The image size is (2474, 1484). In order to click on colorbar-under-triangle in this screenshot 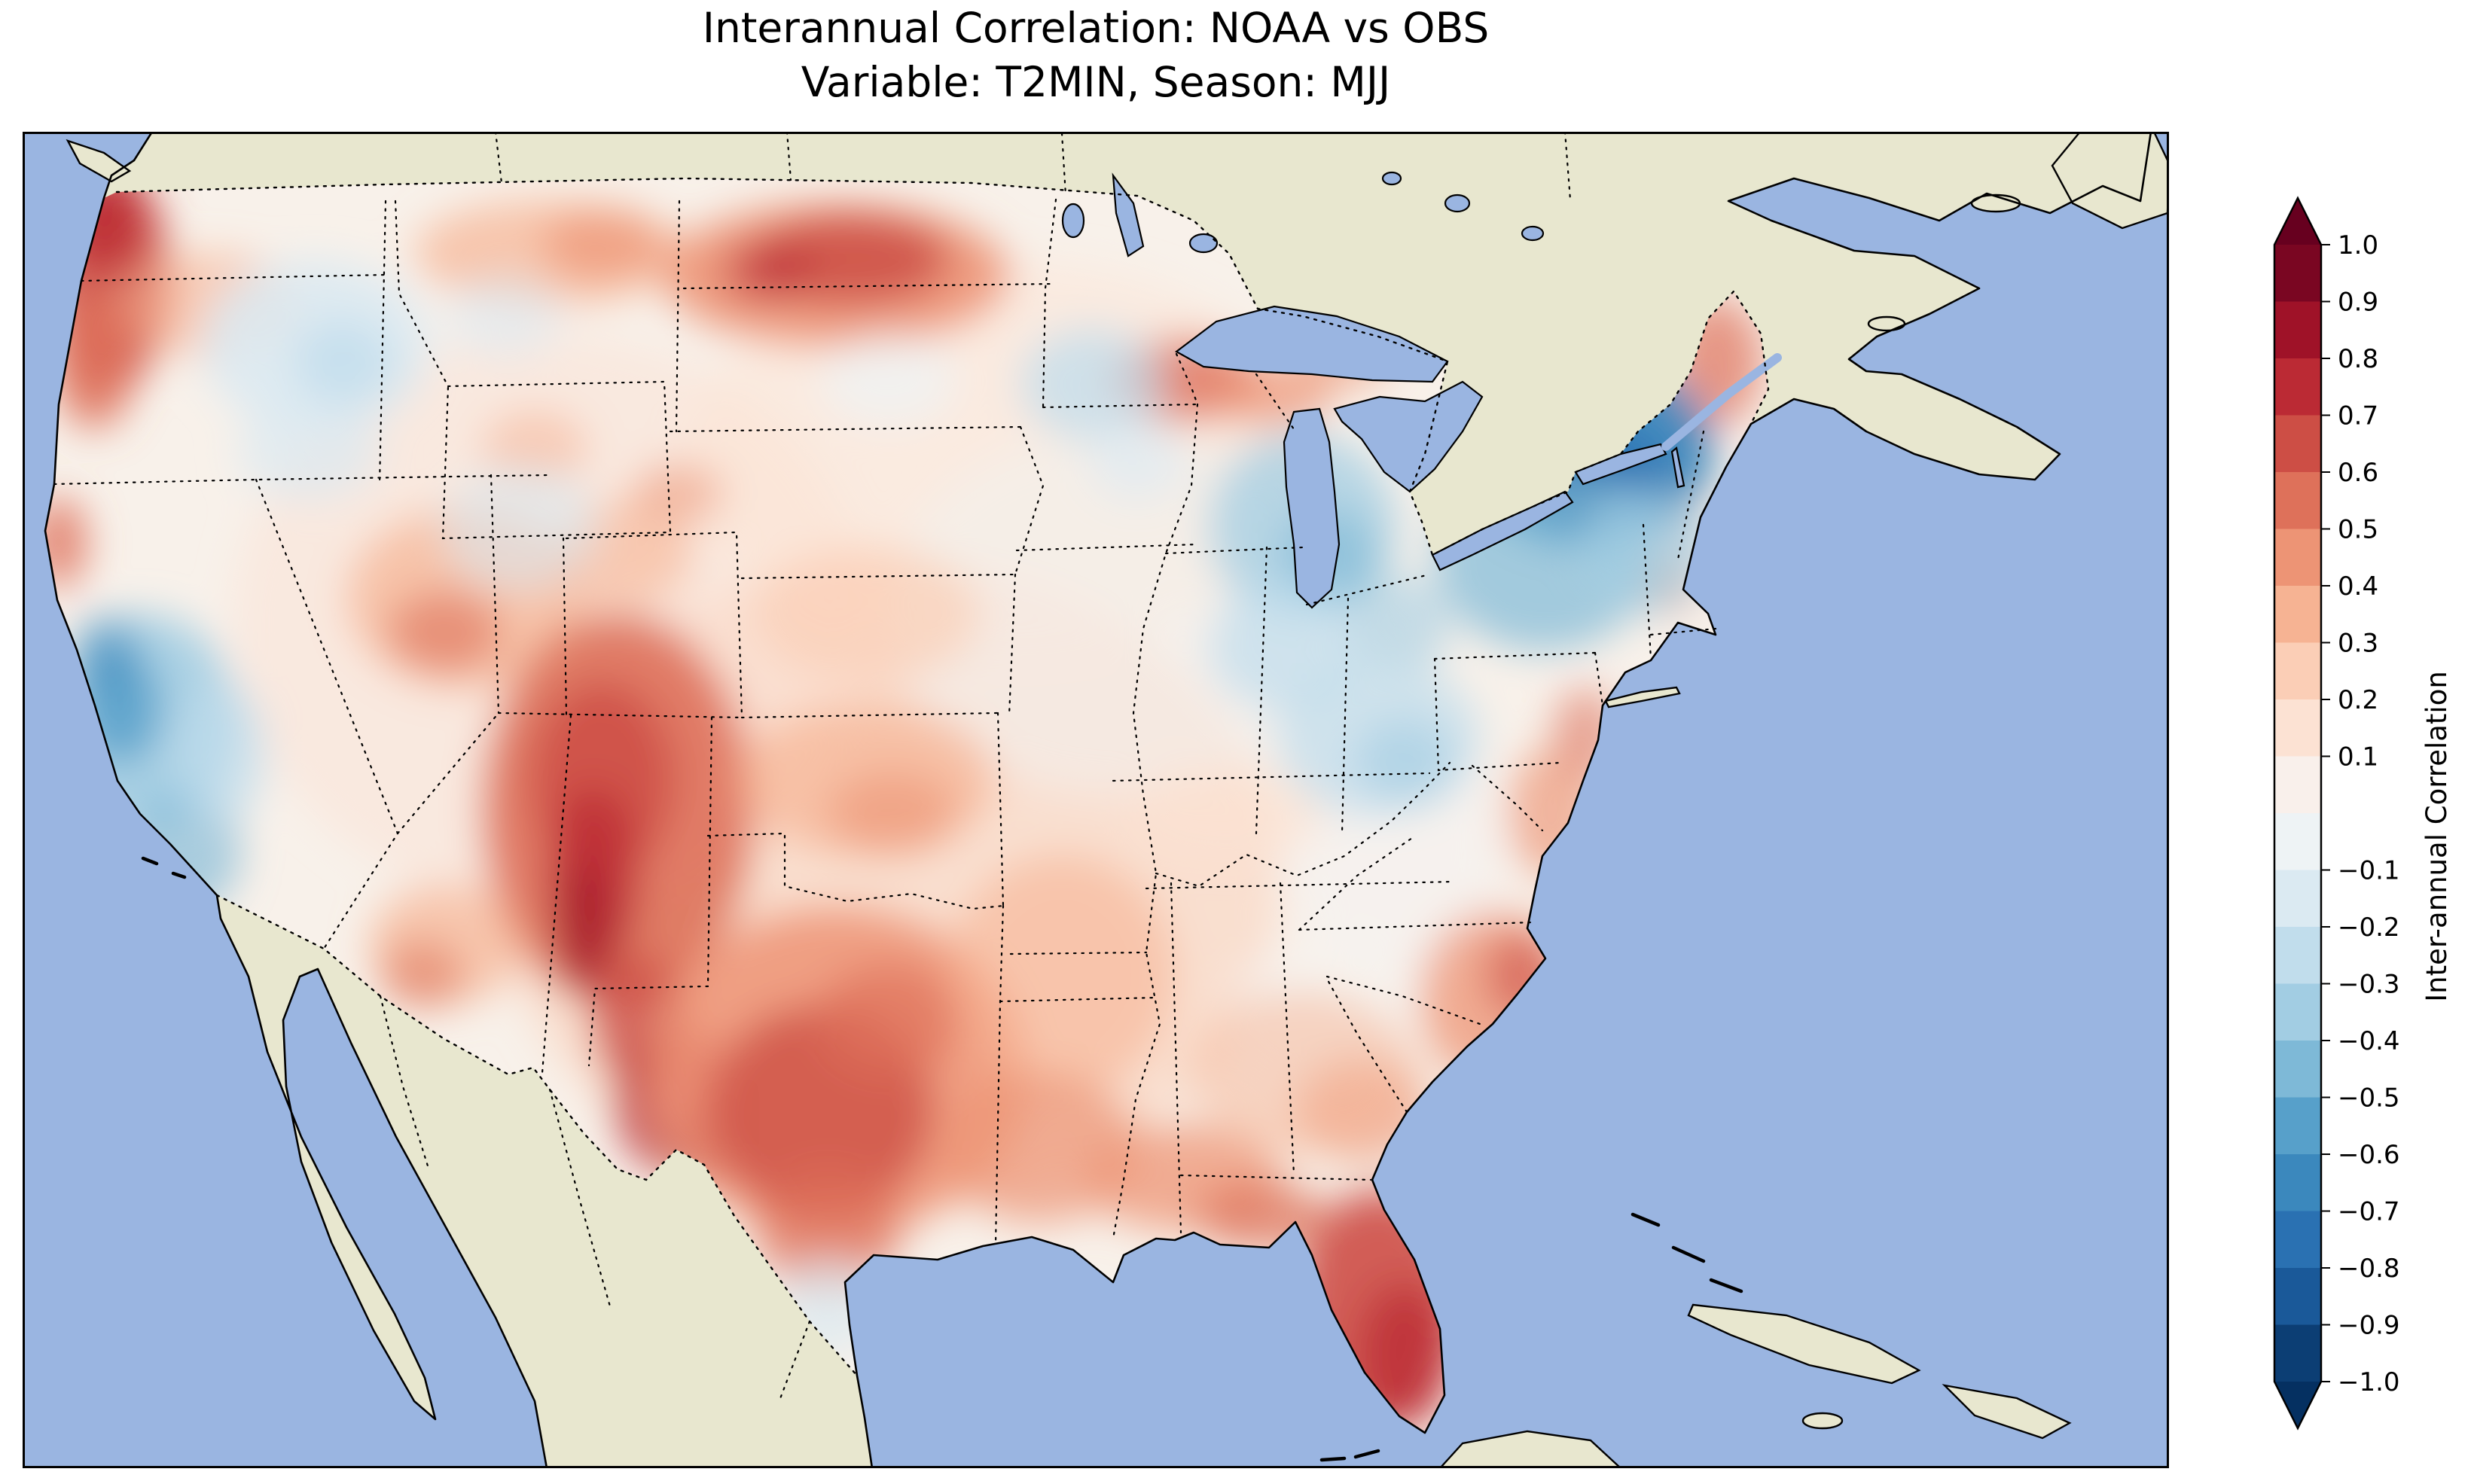, I will do `click(2297, 1405)`.